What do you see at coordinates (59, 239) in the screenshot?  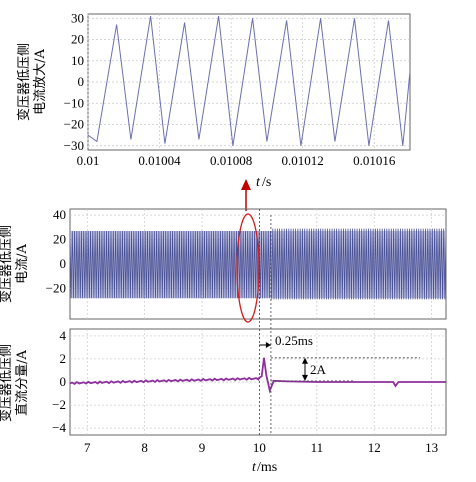 I see `middle-y-tick-label: 20` at bounding box center [59, 239].